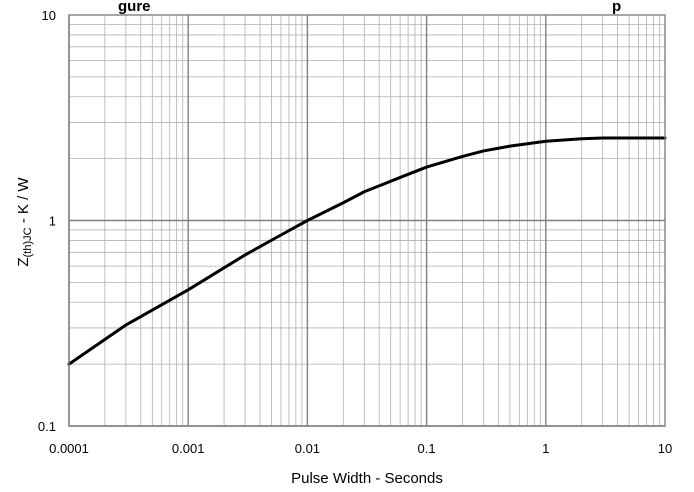 Image resolution: width=694 pixels, height=492 pixels. I want to click on y-axis-title-rest: - K / W, so click(23, 202).